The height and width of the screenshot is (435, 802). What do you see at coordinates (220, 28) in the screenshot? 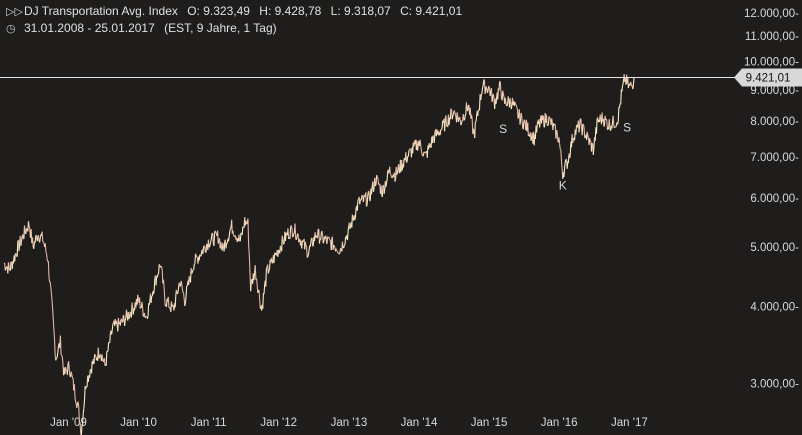
I see `range-meta: (EST, 9 Jahre, 1 Tag)` at bounding box center [220, 28].